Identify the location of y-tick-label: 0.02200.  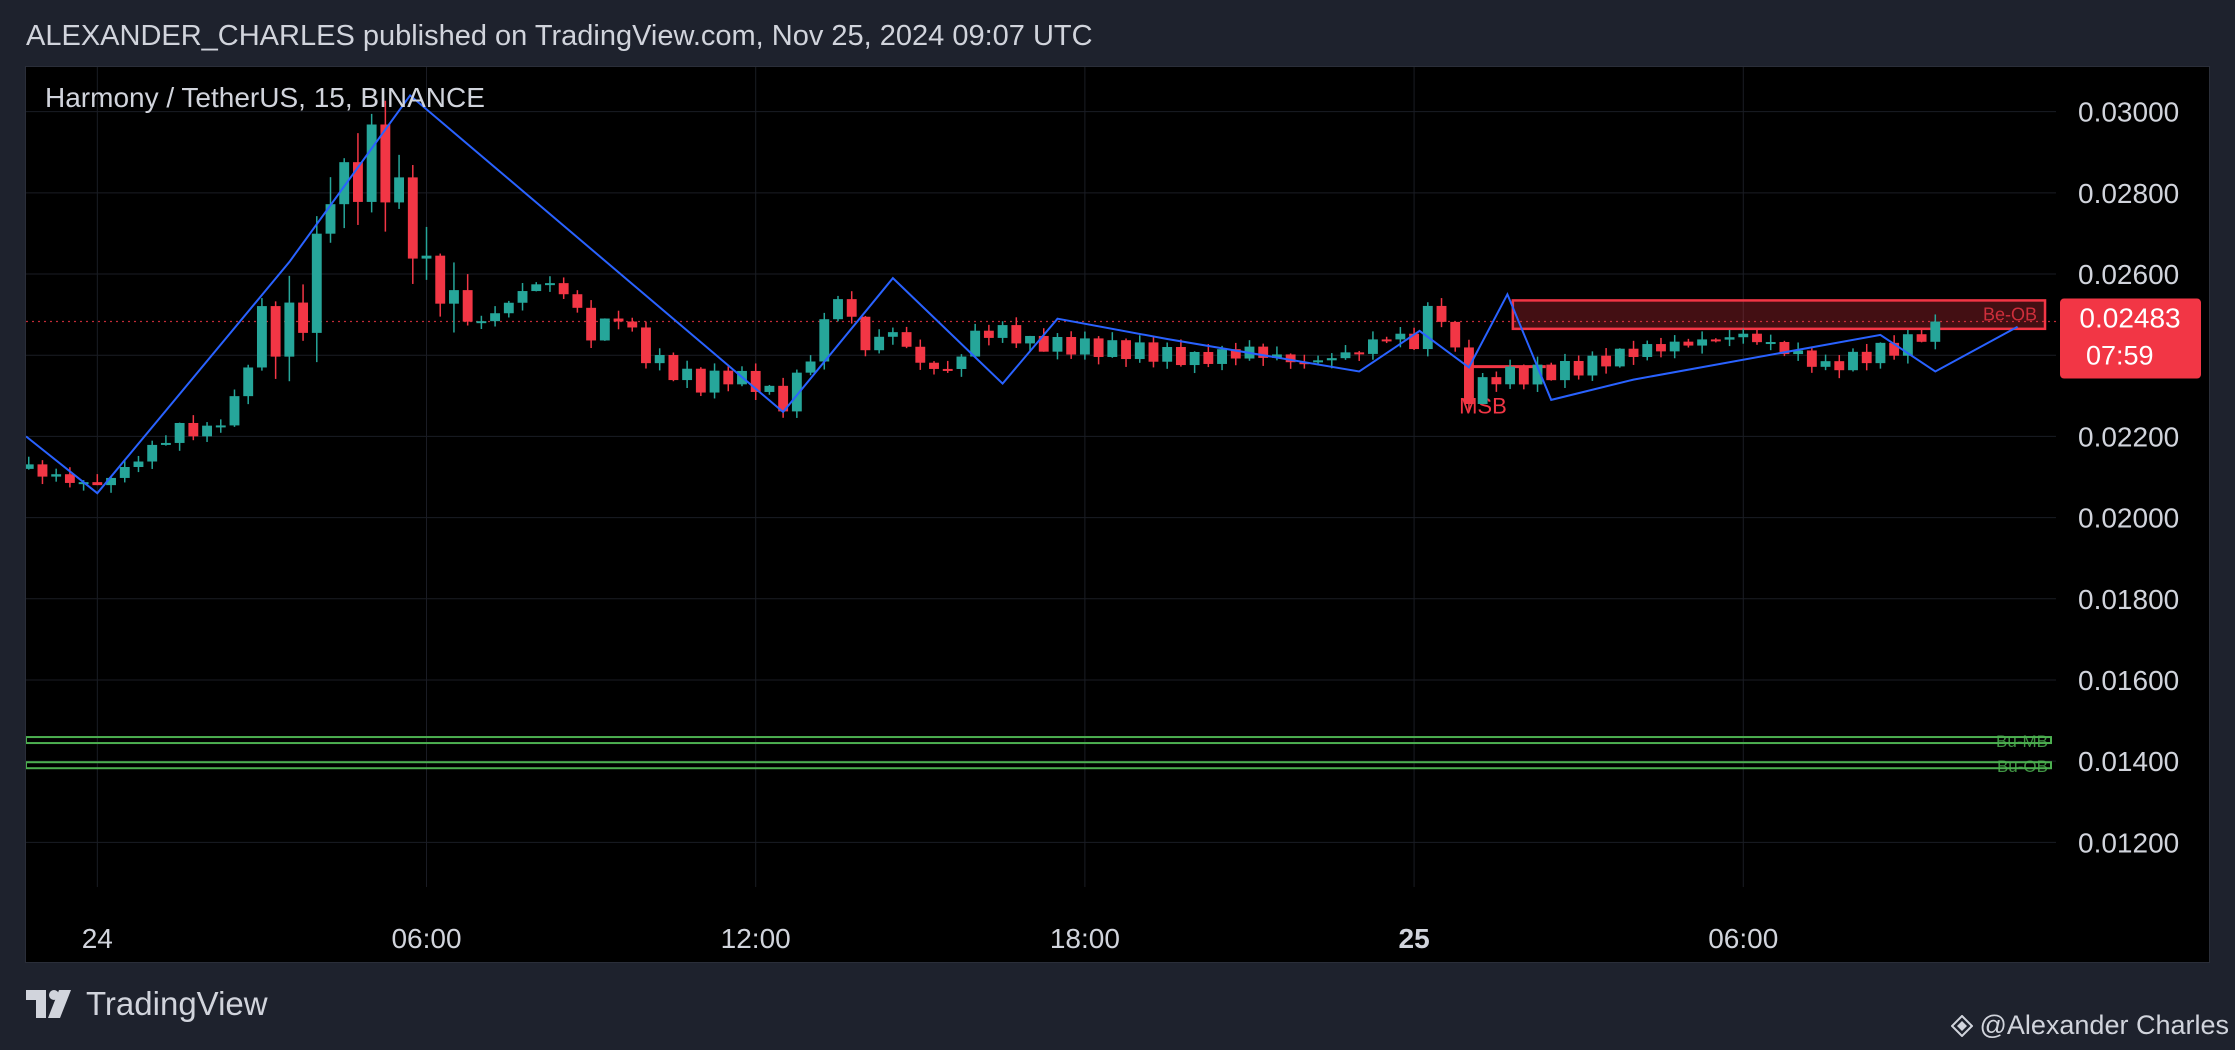
(2128, 436).